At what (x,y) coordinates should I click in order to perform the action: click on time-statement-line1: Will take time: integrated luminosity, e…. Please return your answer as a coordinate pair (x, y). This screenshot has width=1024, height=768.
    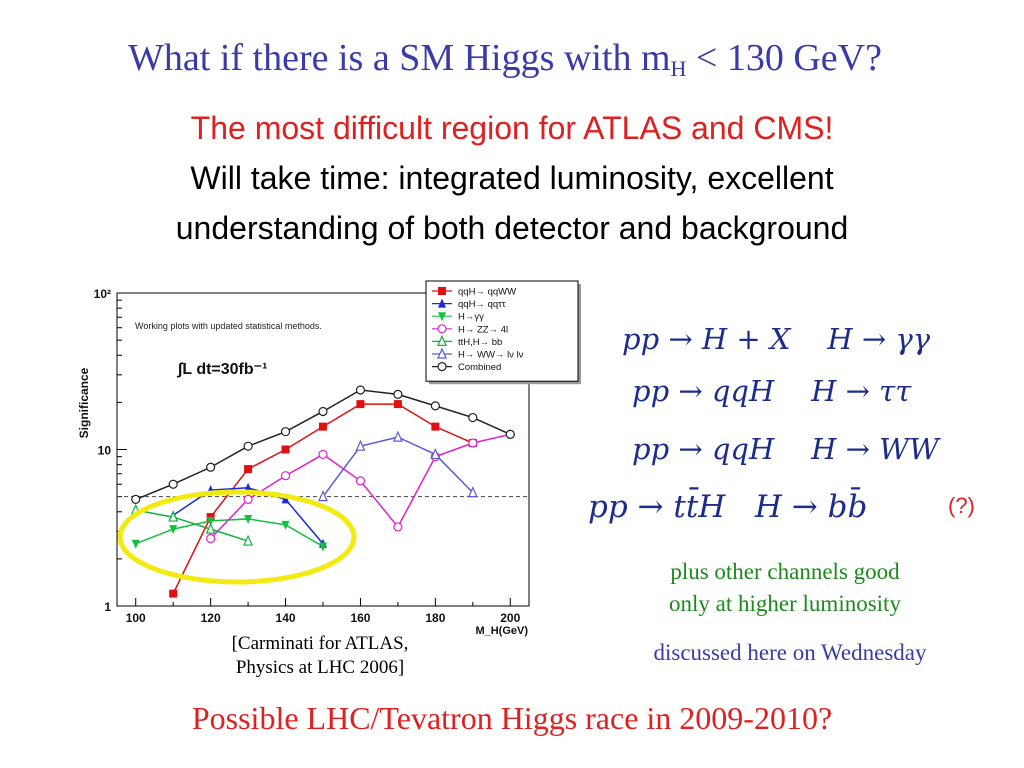
    Looking at the image, I should click on (512, 178).